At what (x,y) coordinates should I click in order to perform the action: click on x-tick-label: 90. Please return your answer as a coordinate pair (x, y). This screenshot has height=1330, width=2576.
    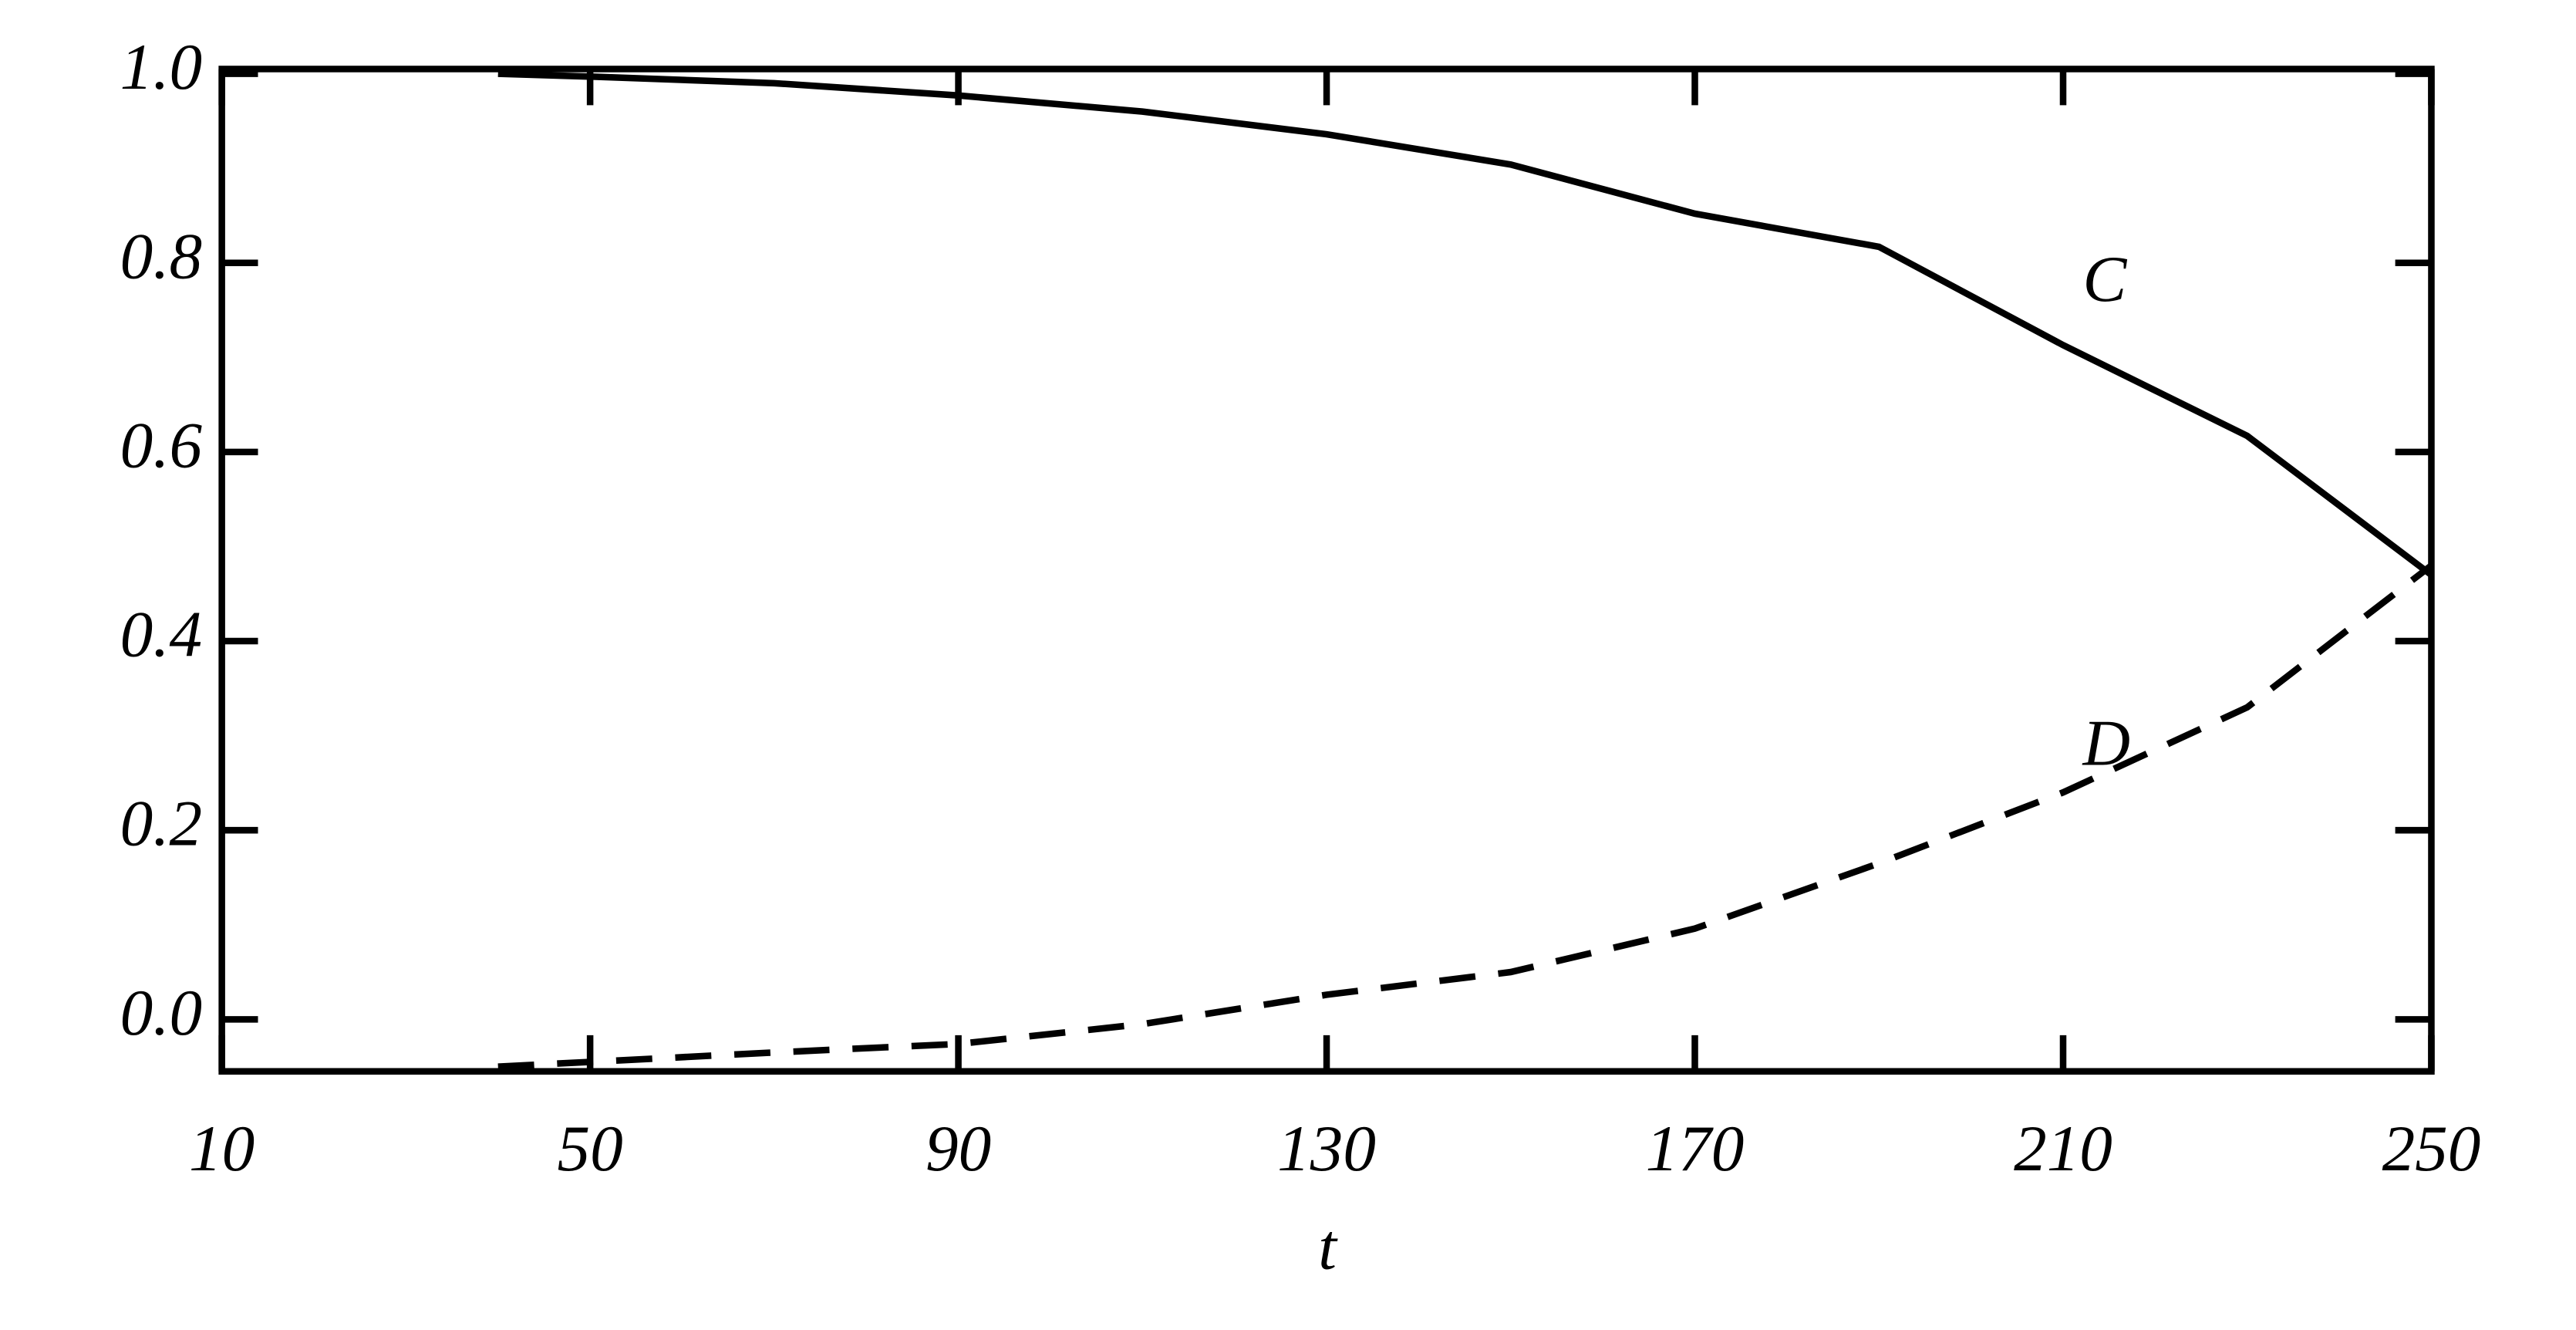
    Looking at the image, I should click on (958, 1148).